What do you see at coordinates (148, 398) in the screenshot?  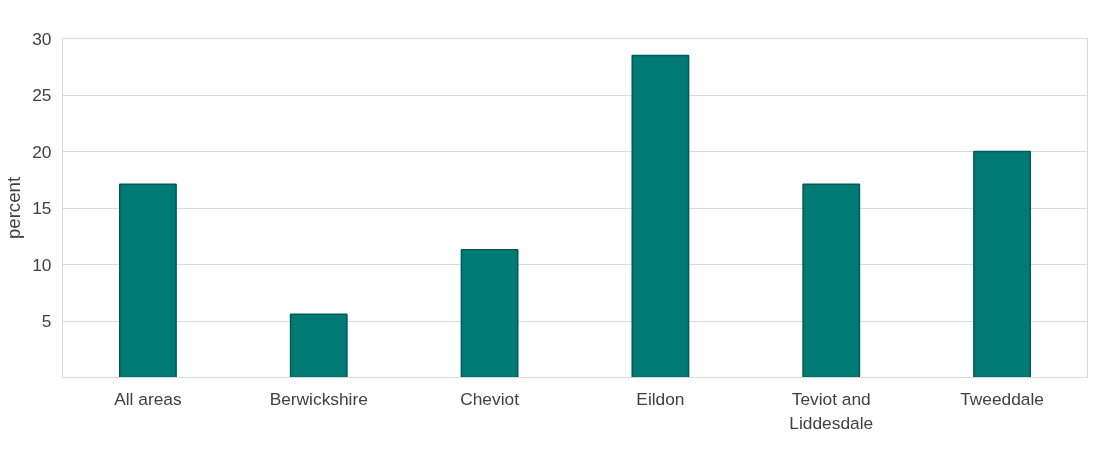 I see `x-tick-label: All areas` at bounding box center [148, 398].